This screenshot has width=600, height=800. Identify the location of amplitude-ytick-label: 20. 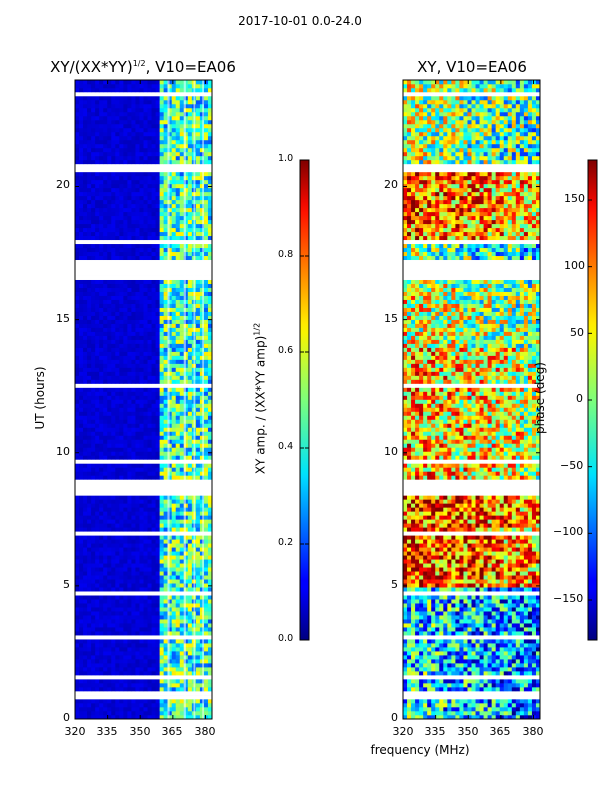
(63, 184).